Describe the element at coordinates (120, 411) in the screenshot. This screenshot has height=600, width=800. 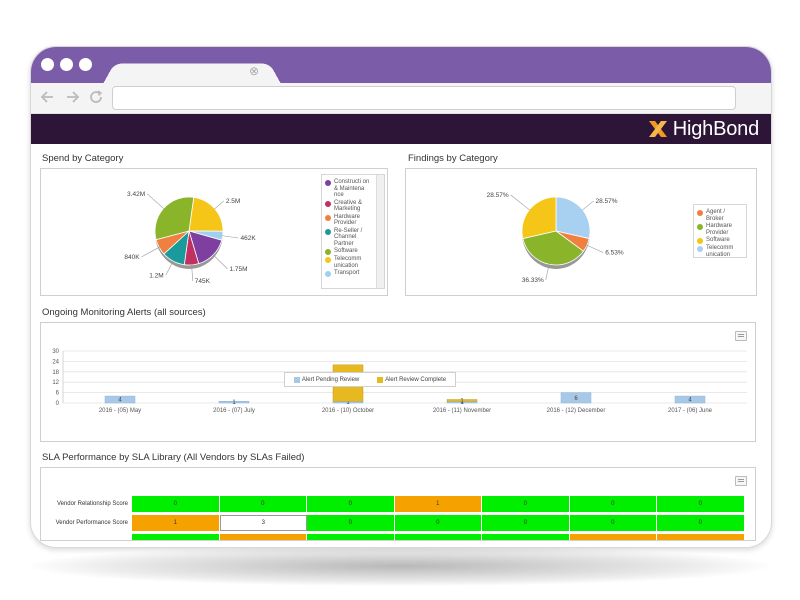
I see `x-tick-label: 2016 - (05) May` at that location.